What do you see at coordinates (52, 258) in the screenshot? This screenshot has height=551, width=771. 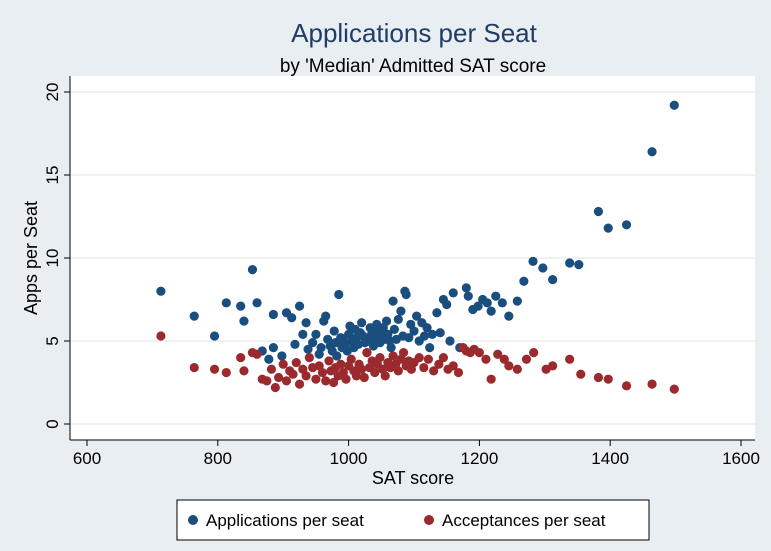 I see `y-tick-label: 10` at bounding box center [52, 258].